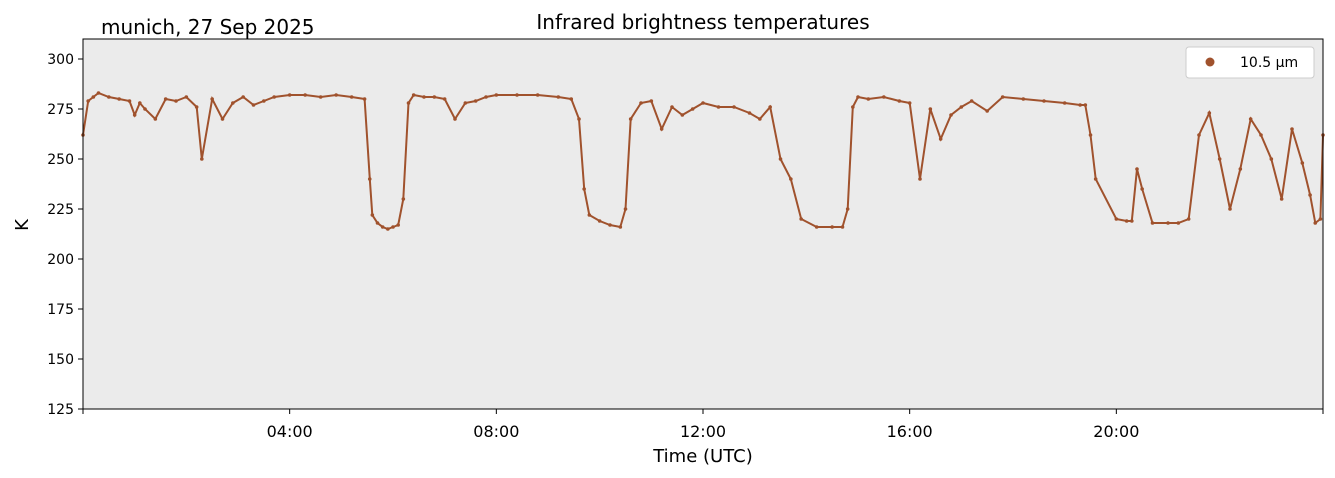 The image size is (1335, 478). I want to click on y-axis-label: K, so click(22, 224).